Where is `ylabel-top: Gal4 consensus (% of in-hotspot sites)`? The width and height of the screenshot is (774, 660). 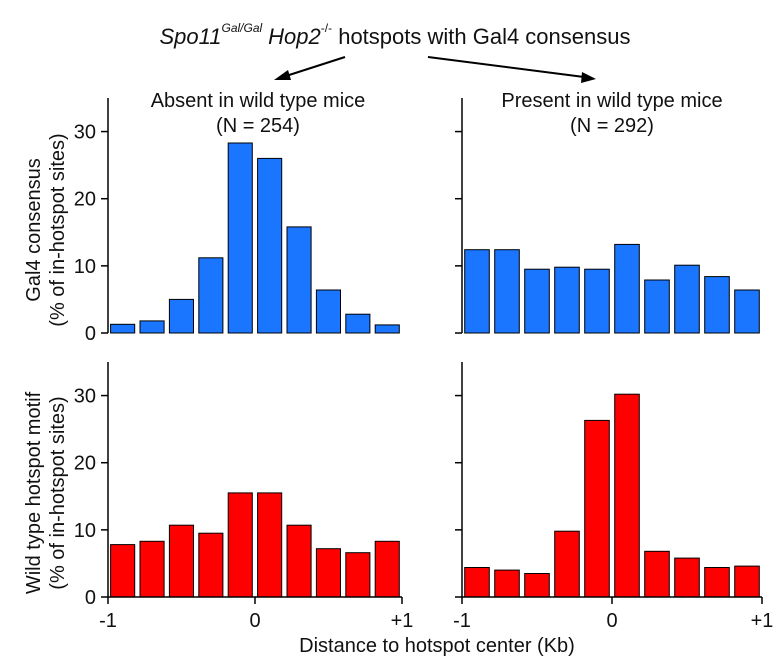
ylabel-top: Gal4 consensus (% of in-hotspot sites) is located at coordinates (46, 229).